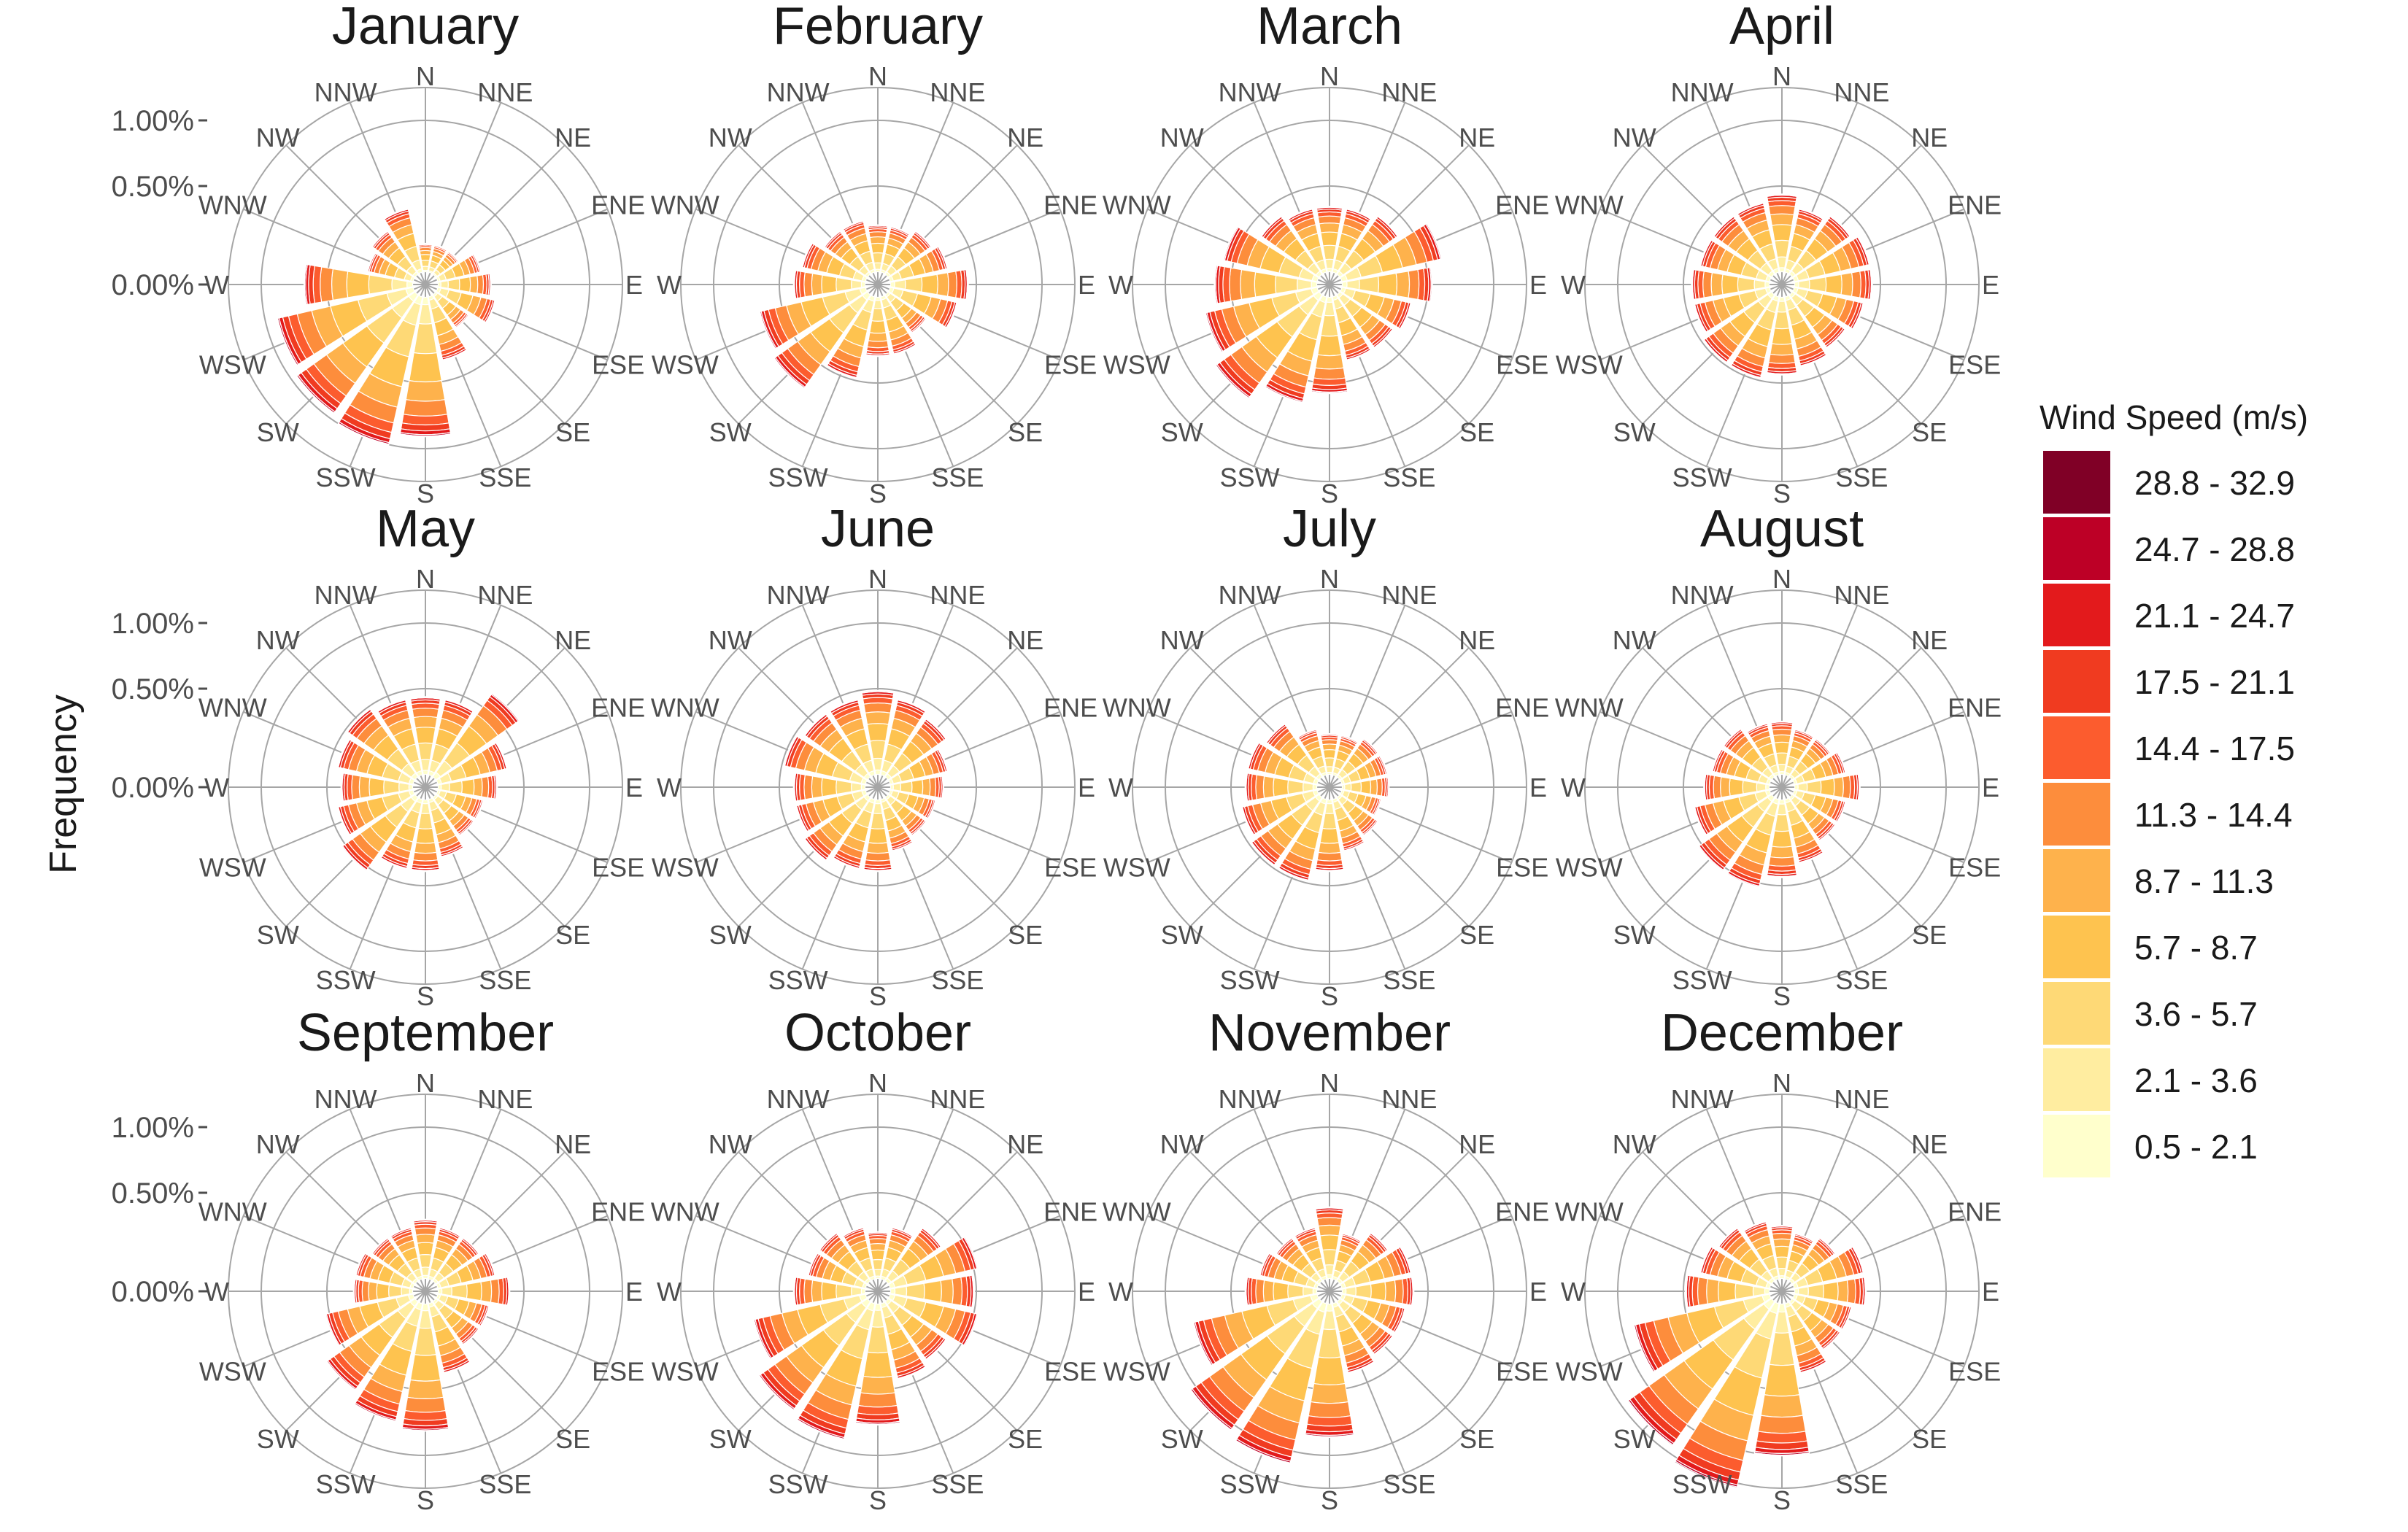 The height and width of the screenshot is (1532, 2408). I want to click on bar-nnw, so click(1758, 238).